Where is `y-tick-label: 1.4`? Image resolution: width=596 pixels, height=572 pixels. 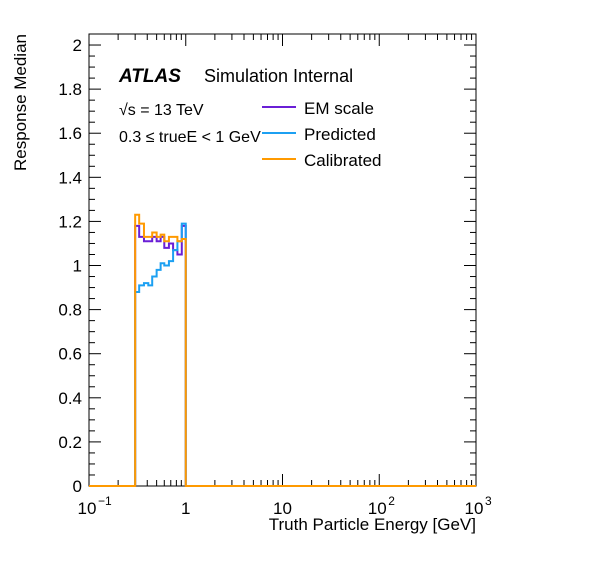
y-tick-label: 1.4 is located at coordinates (70, 177).